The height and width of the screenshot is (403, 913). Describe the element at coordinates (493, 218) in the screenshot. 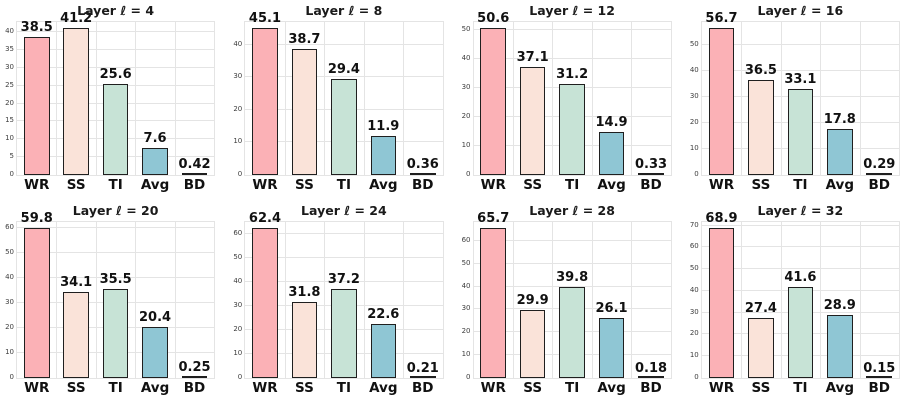

I see `value-label: 65.7` at that location.